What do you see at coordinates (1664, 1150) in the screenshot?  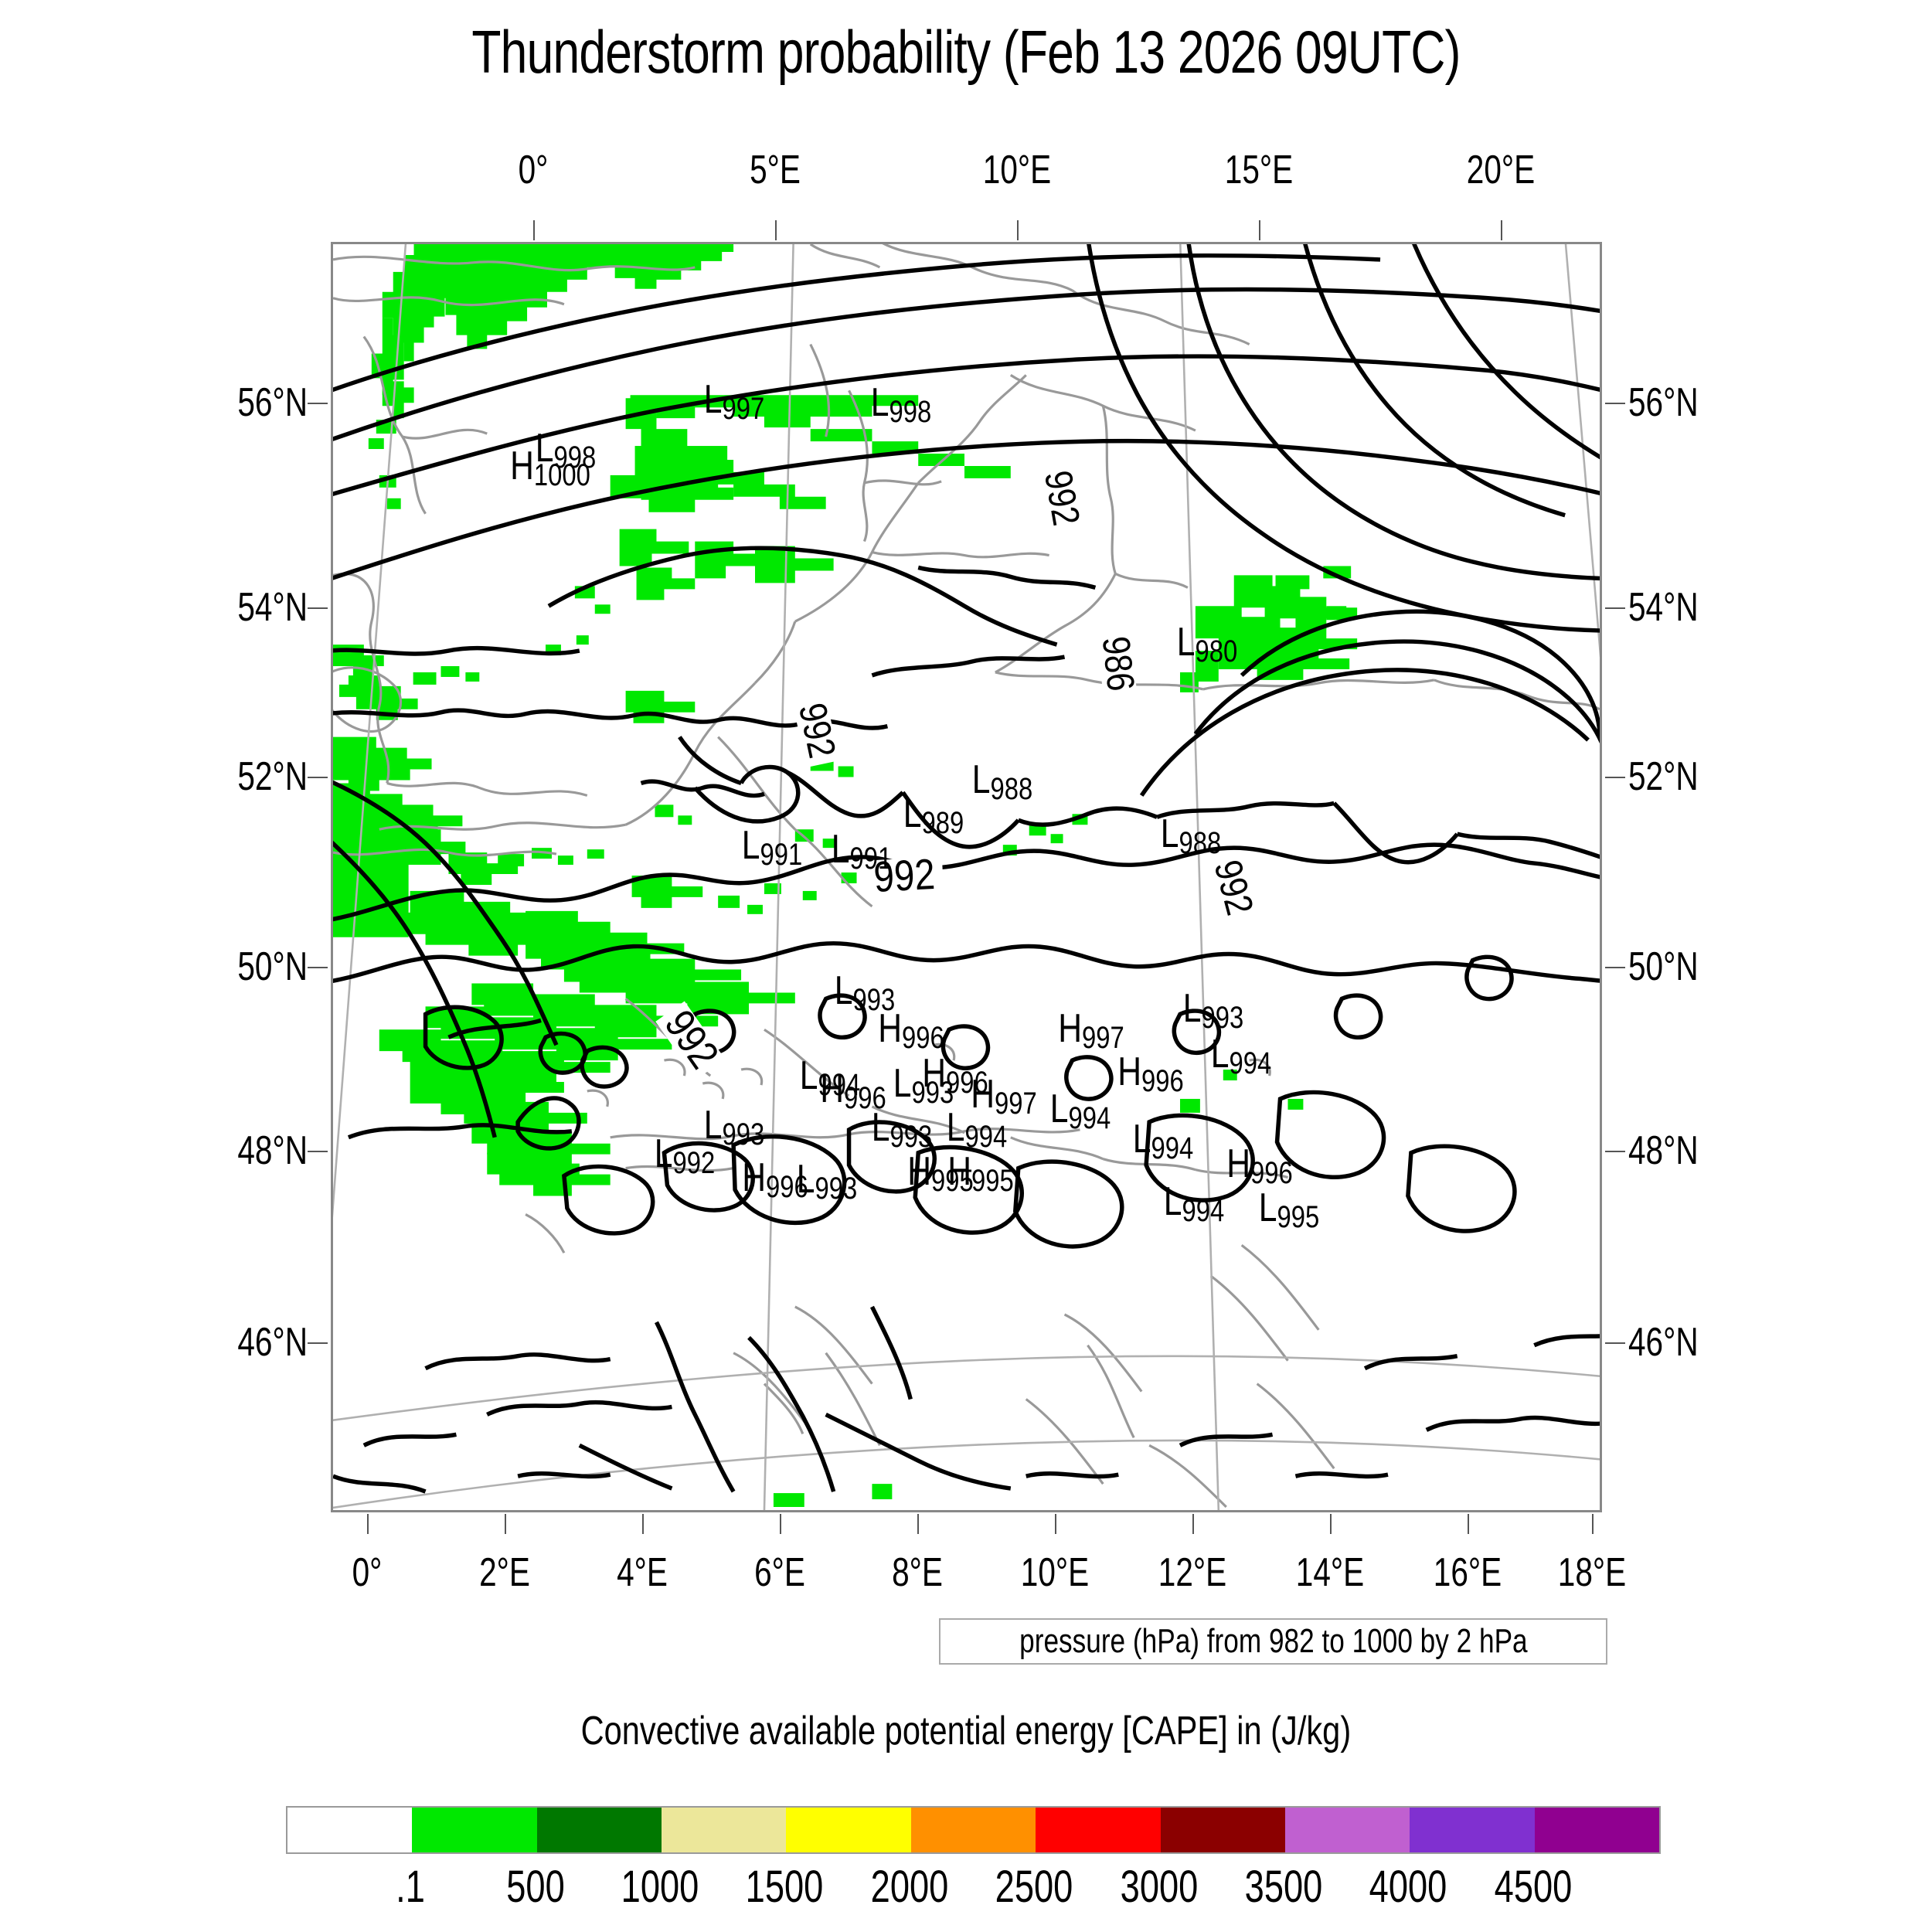 I see `axis-label-right-4: 48°N` at bounding box center [1664, 1150].